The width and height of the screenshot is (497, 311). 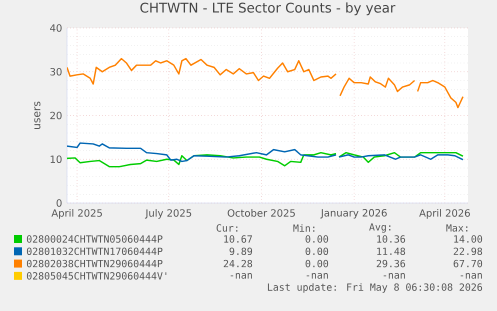 I want to click on text: 10.67, so click(x=238, y=239).